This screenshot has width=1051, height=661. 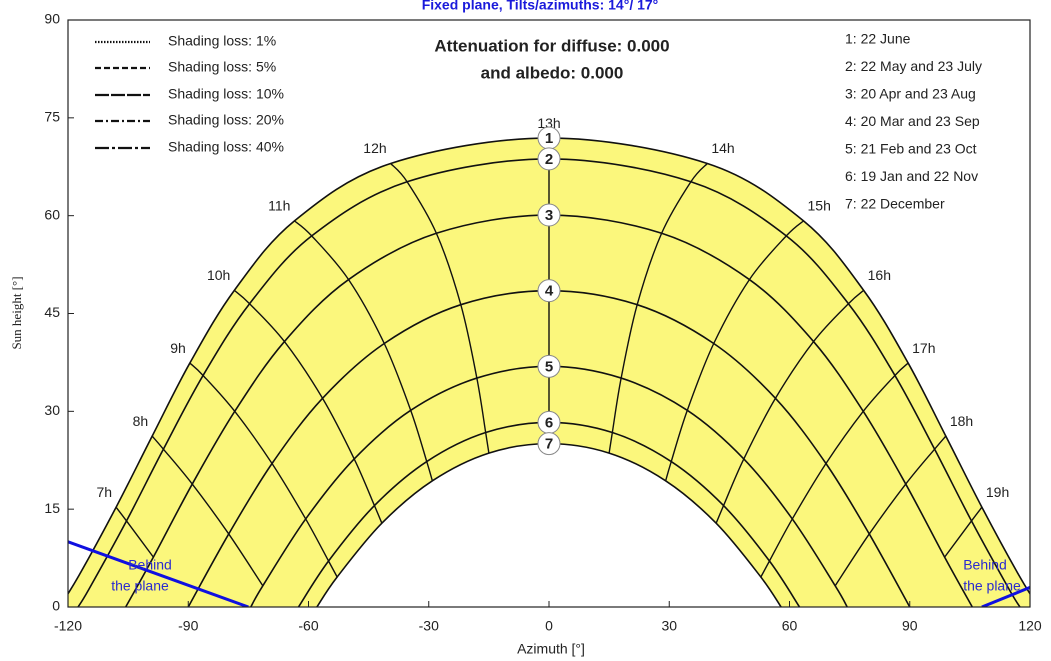 I want to click on y-tick-label: 60, so click(x=52, y=214).